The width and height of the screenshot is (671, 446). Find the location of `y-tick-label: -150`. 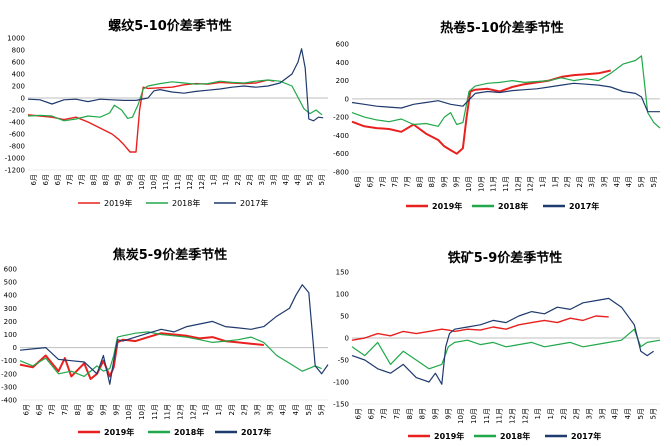

y-tick-label: -150 is located at coordinates (341, 405).